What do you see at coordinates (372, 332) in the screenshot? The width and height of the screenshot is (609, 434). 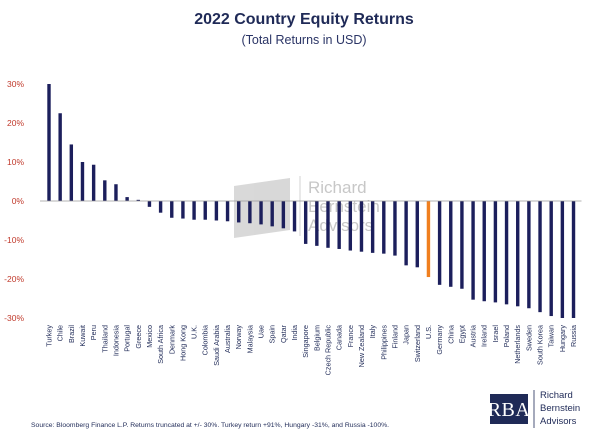 I see `x-tick-label: Italy` at bounding box center [372, 332].